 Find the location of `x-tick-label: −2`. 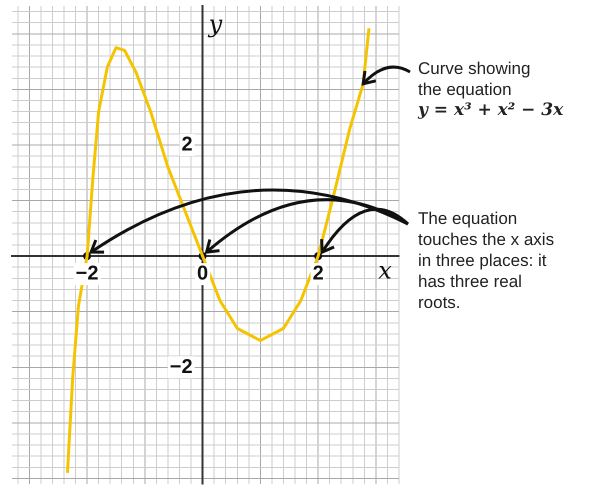

x-tick-label: −2 is located at coordinates (87, 273).